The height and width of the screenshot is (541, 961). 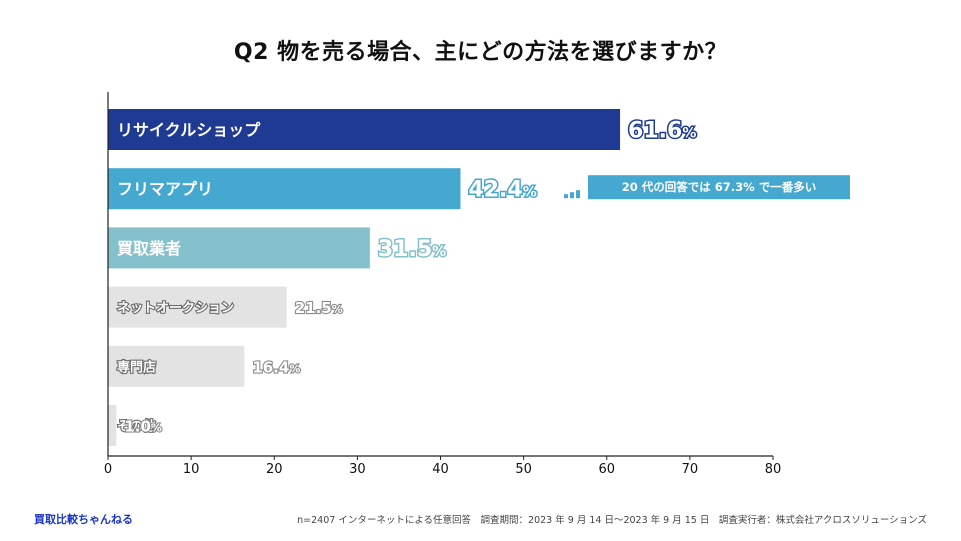 I want to click on x-tick-label-6: 60, so click(x=606, y=469).